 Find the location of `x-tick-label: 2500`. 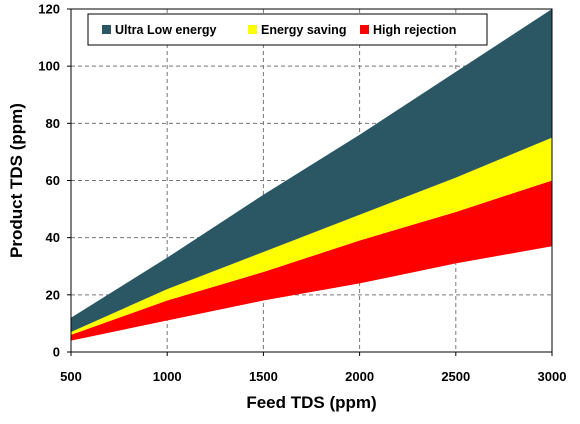

x-tick-label: 2500 is located at coordinates (455, 376).